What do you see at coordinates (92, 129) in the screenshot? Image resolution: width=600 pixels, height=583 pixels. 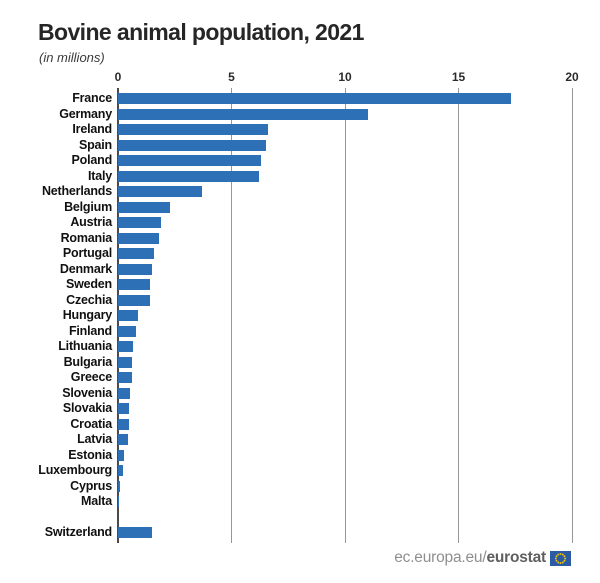 I see `country-label-ireland: Ireland` at bounding box center [92, 129].